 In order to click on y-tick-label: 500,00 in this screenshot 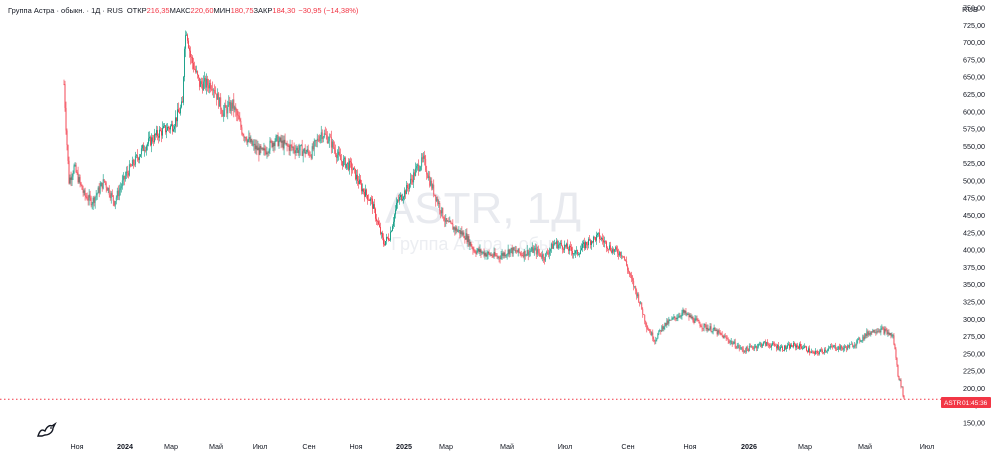, I will do `click(974, 180)`.